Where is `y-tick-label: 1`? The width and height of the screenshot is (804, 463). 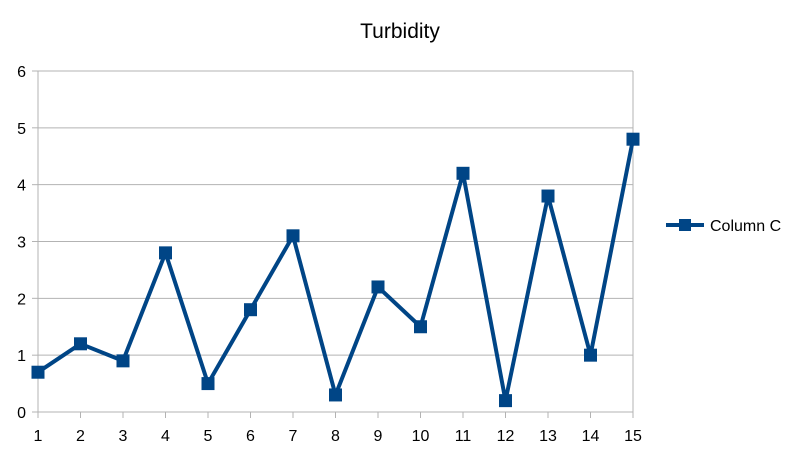
y-tick-label: 1 is located at coordinates (21, 356).